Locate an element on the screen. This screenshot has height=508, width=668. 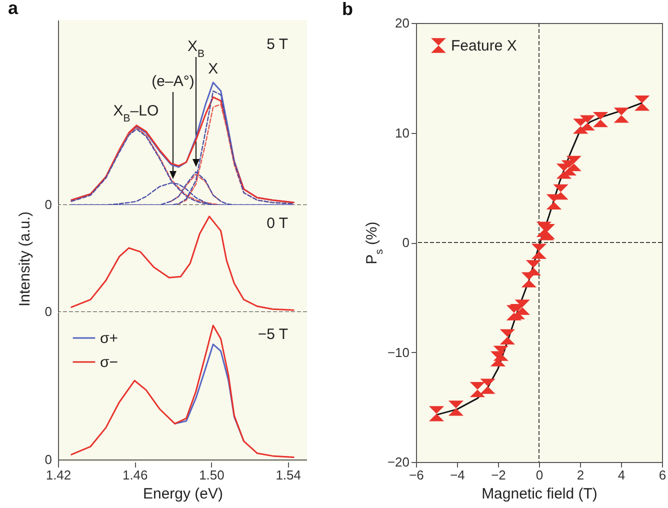
x-tick-label: −6 is located at coordinates (416, 475).